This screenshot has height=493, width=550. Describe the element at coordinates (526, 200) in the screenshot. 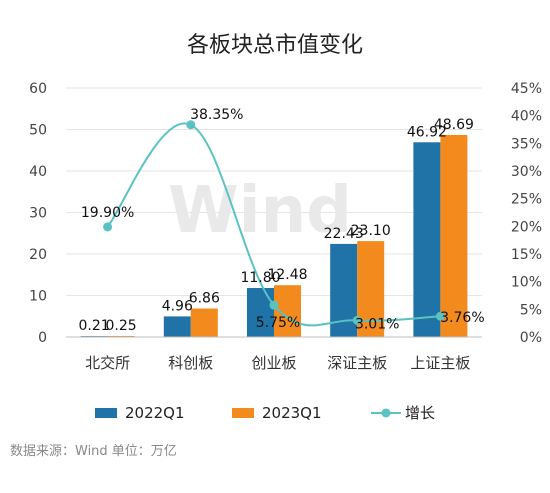

I see `right-tick-label: 25%` at that location.